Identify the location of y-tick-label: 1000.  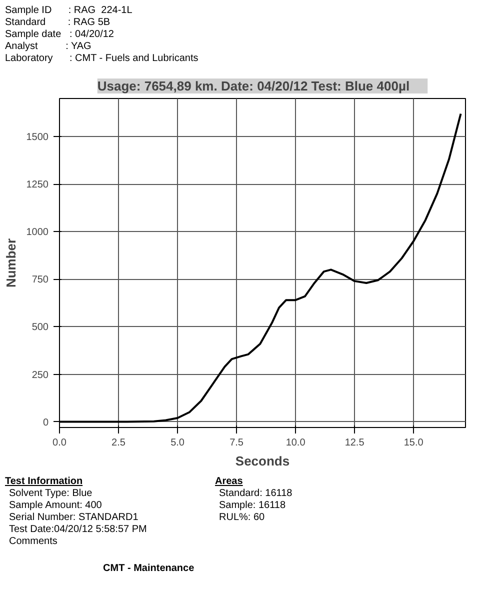
(37, 232).